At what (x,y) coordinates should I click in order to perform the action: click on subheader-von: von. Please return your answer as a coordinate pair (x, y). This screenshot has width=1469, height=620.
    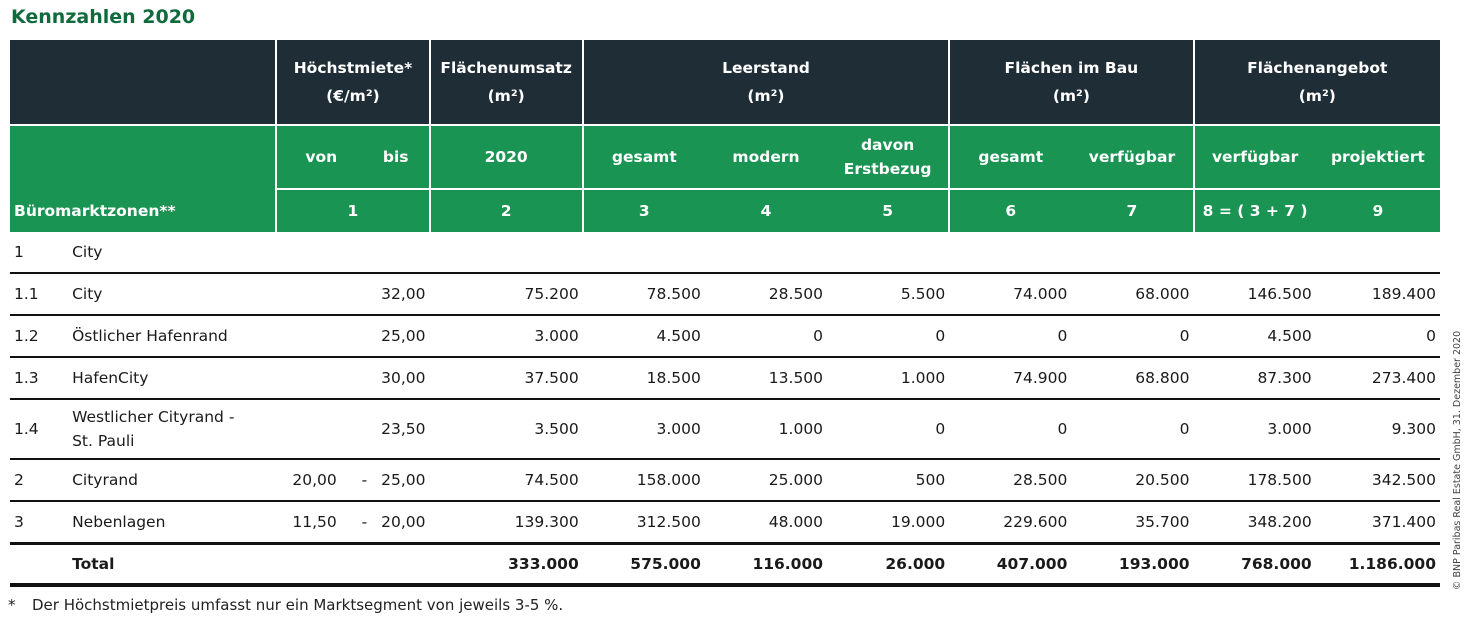
    Looking at the image, I should click on (315, 156).